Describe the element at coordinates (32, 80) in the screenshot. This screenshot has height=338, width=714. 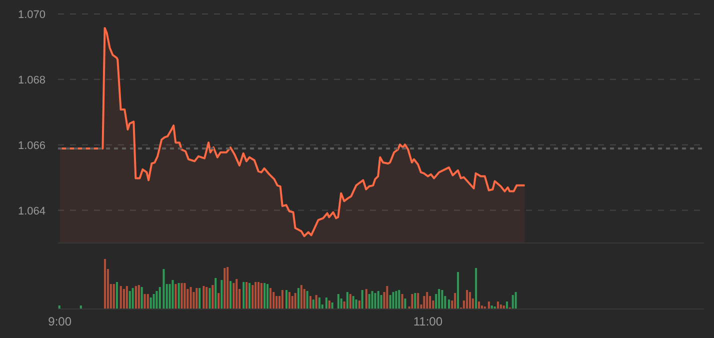
I see `y-tick-label: 1.068` at that location.